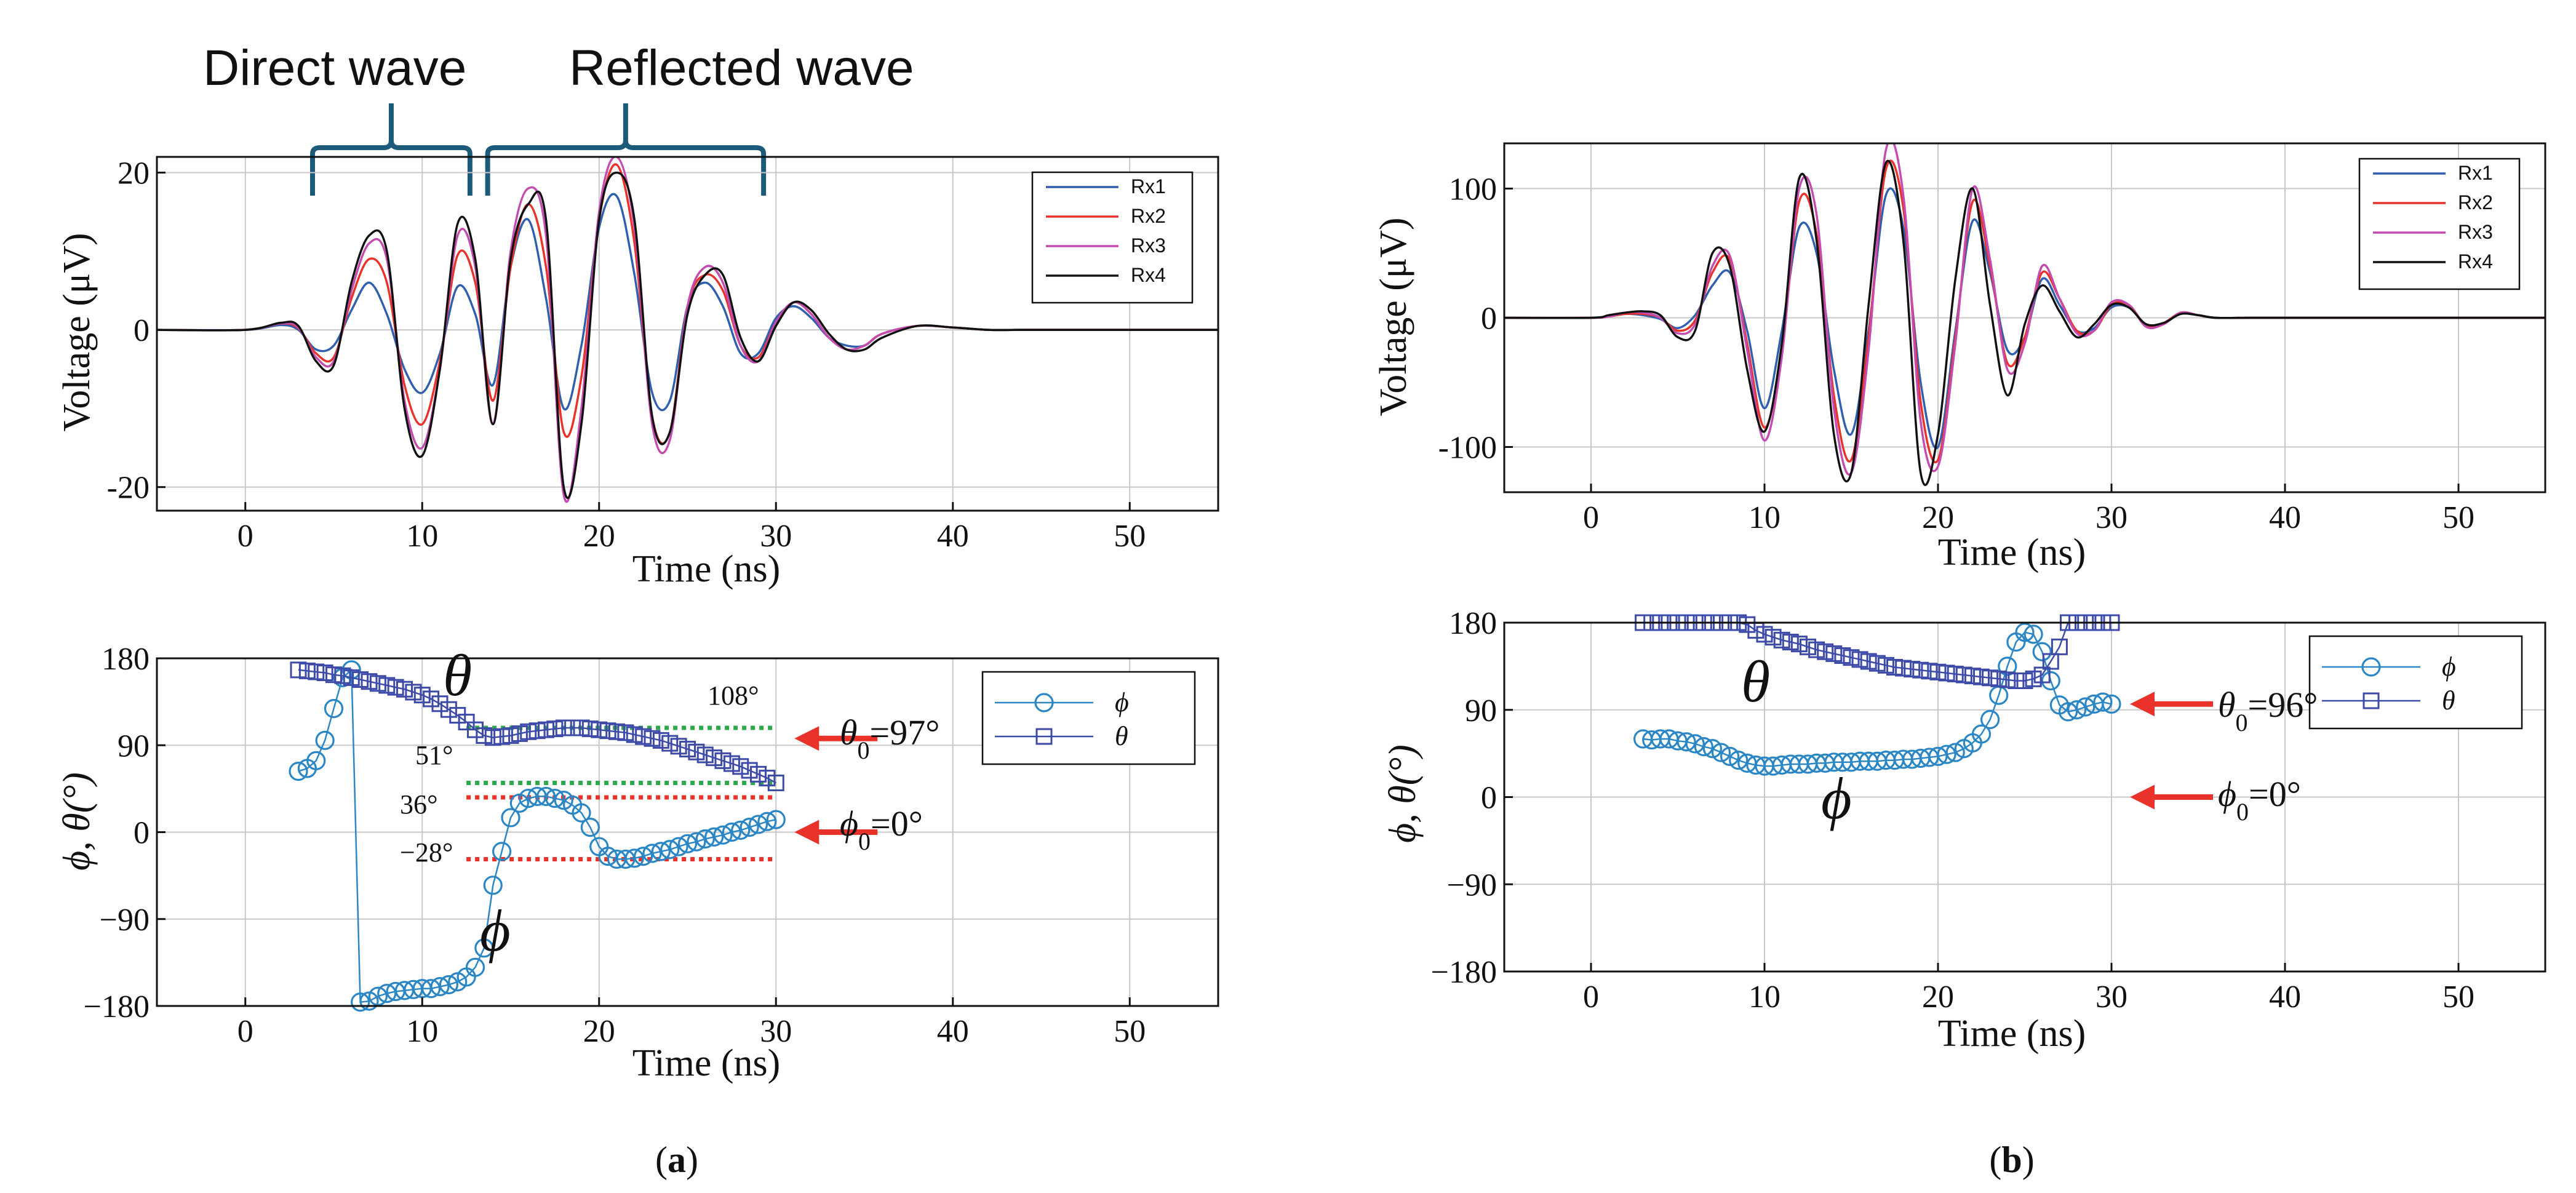 The image size is (2576, 1193). Describe the element at coordinates (434, 755) in the screenshot. I see `label-51-deg: 51°` at that location.